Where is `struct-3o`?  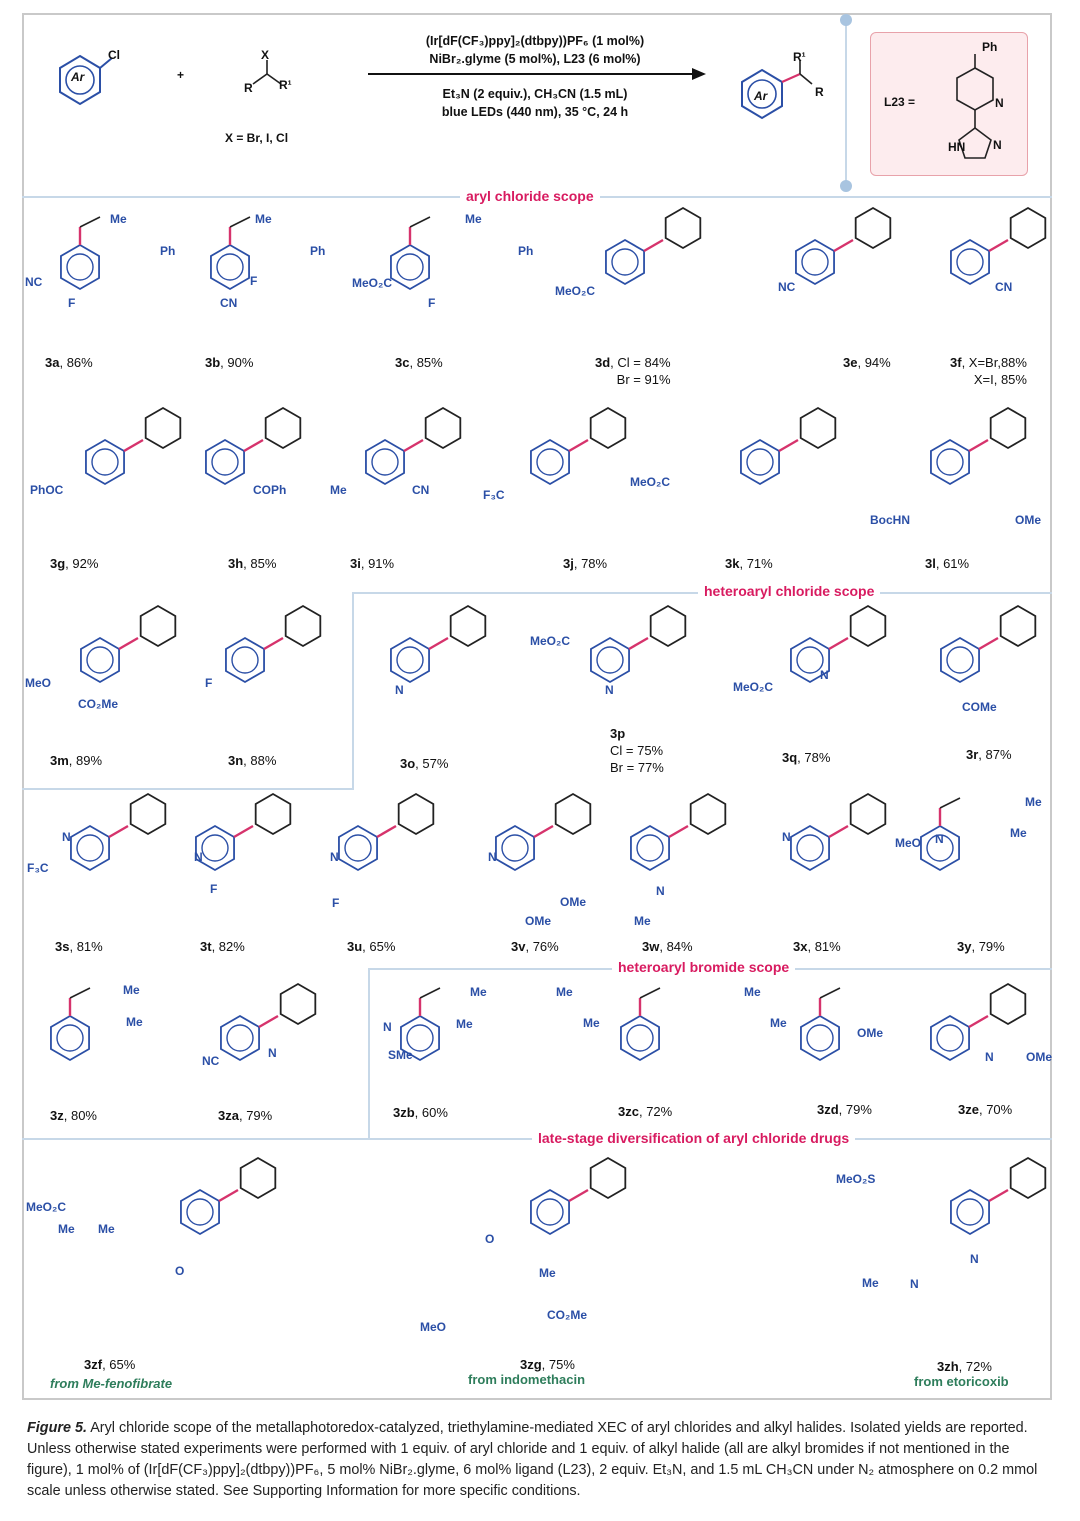 struct-3o is located at coordinates (438, 644).